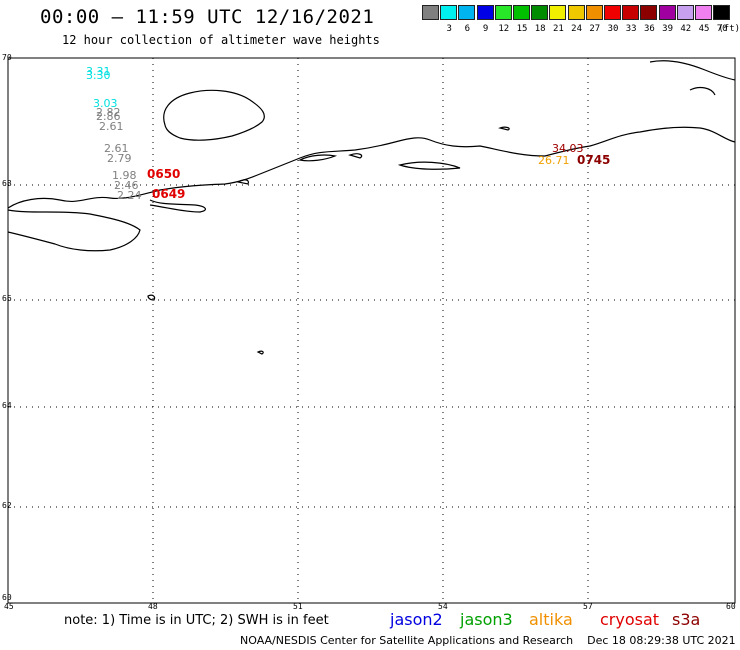 This screenshot has height=650, width=740. What do you see at coordinates (485, 29) in the screenshot?
I see `scale-label: 9` at bounding box center [485, 29].